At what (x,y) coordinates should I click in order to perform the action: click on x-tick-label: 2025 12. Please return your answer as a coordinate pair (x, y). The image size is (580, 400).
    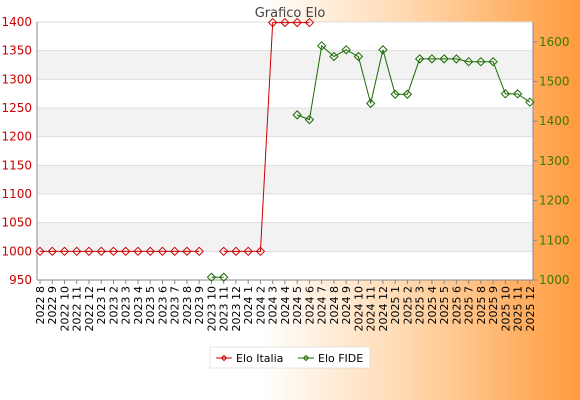
    Looking at the image, I should click on (530, 309).